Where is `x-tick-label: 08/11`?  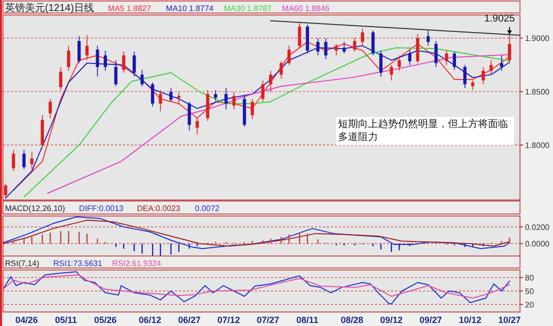
x-tick-label: 08/11 is located at coordinates (307, 320).